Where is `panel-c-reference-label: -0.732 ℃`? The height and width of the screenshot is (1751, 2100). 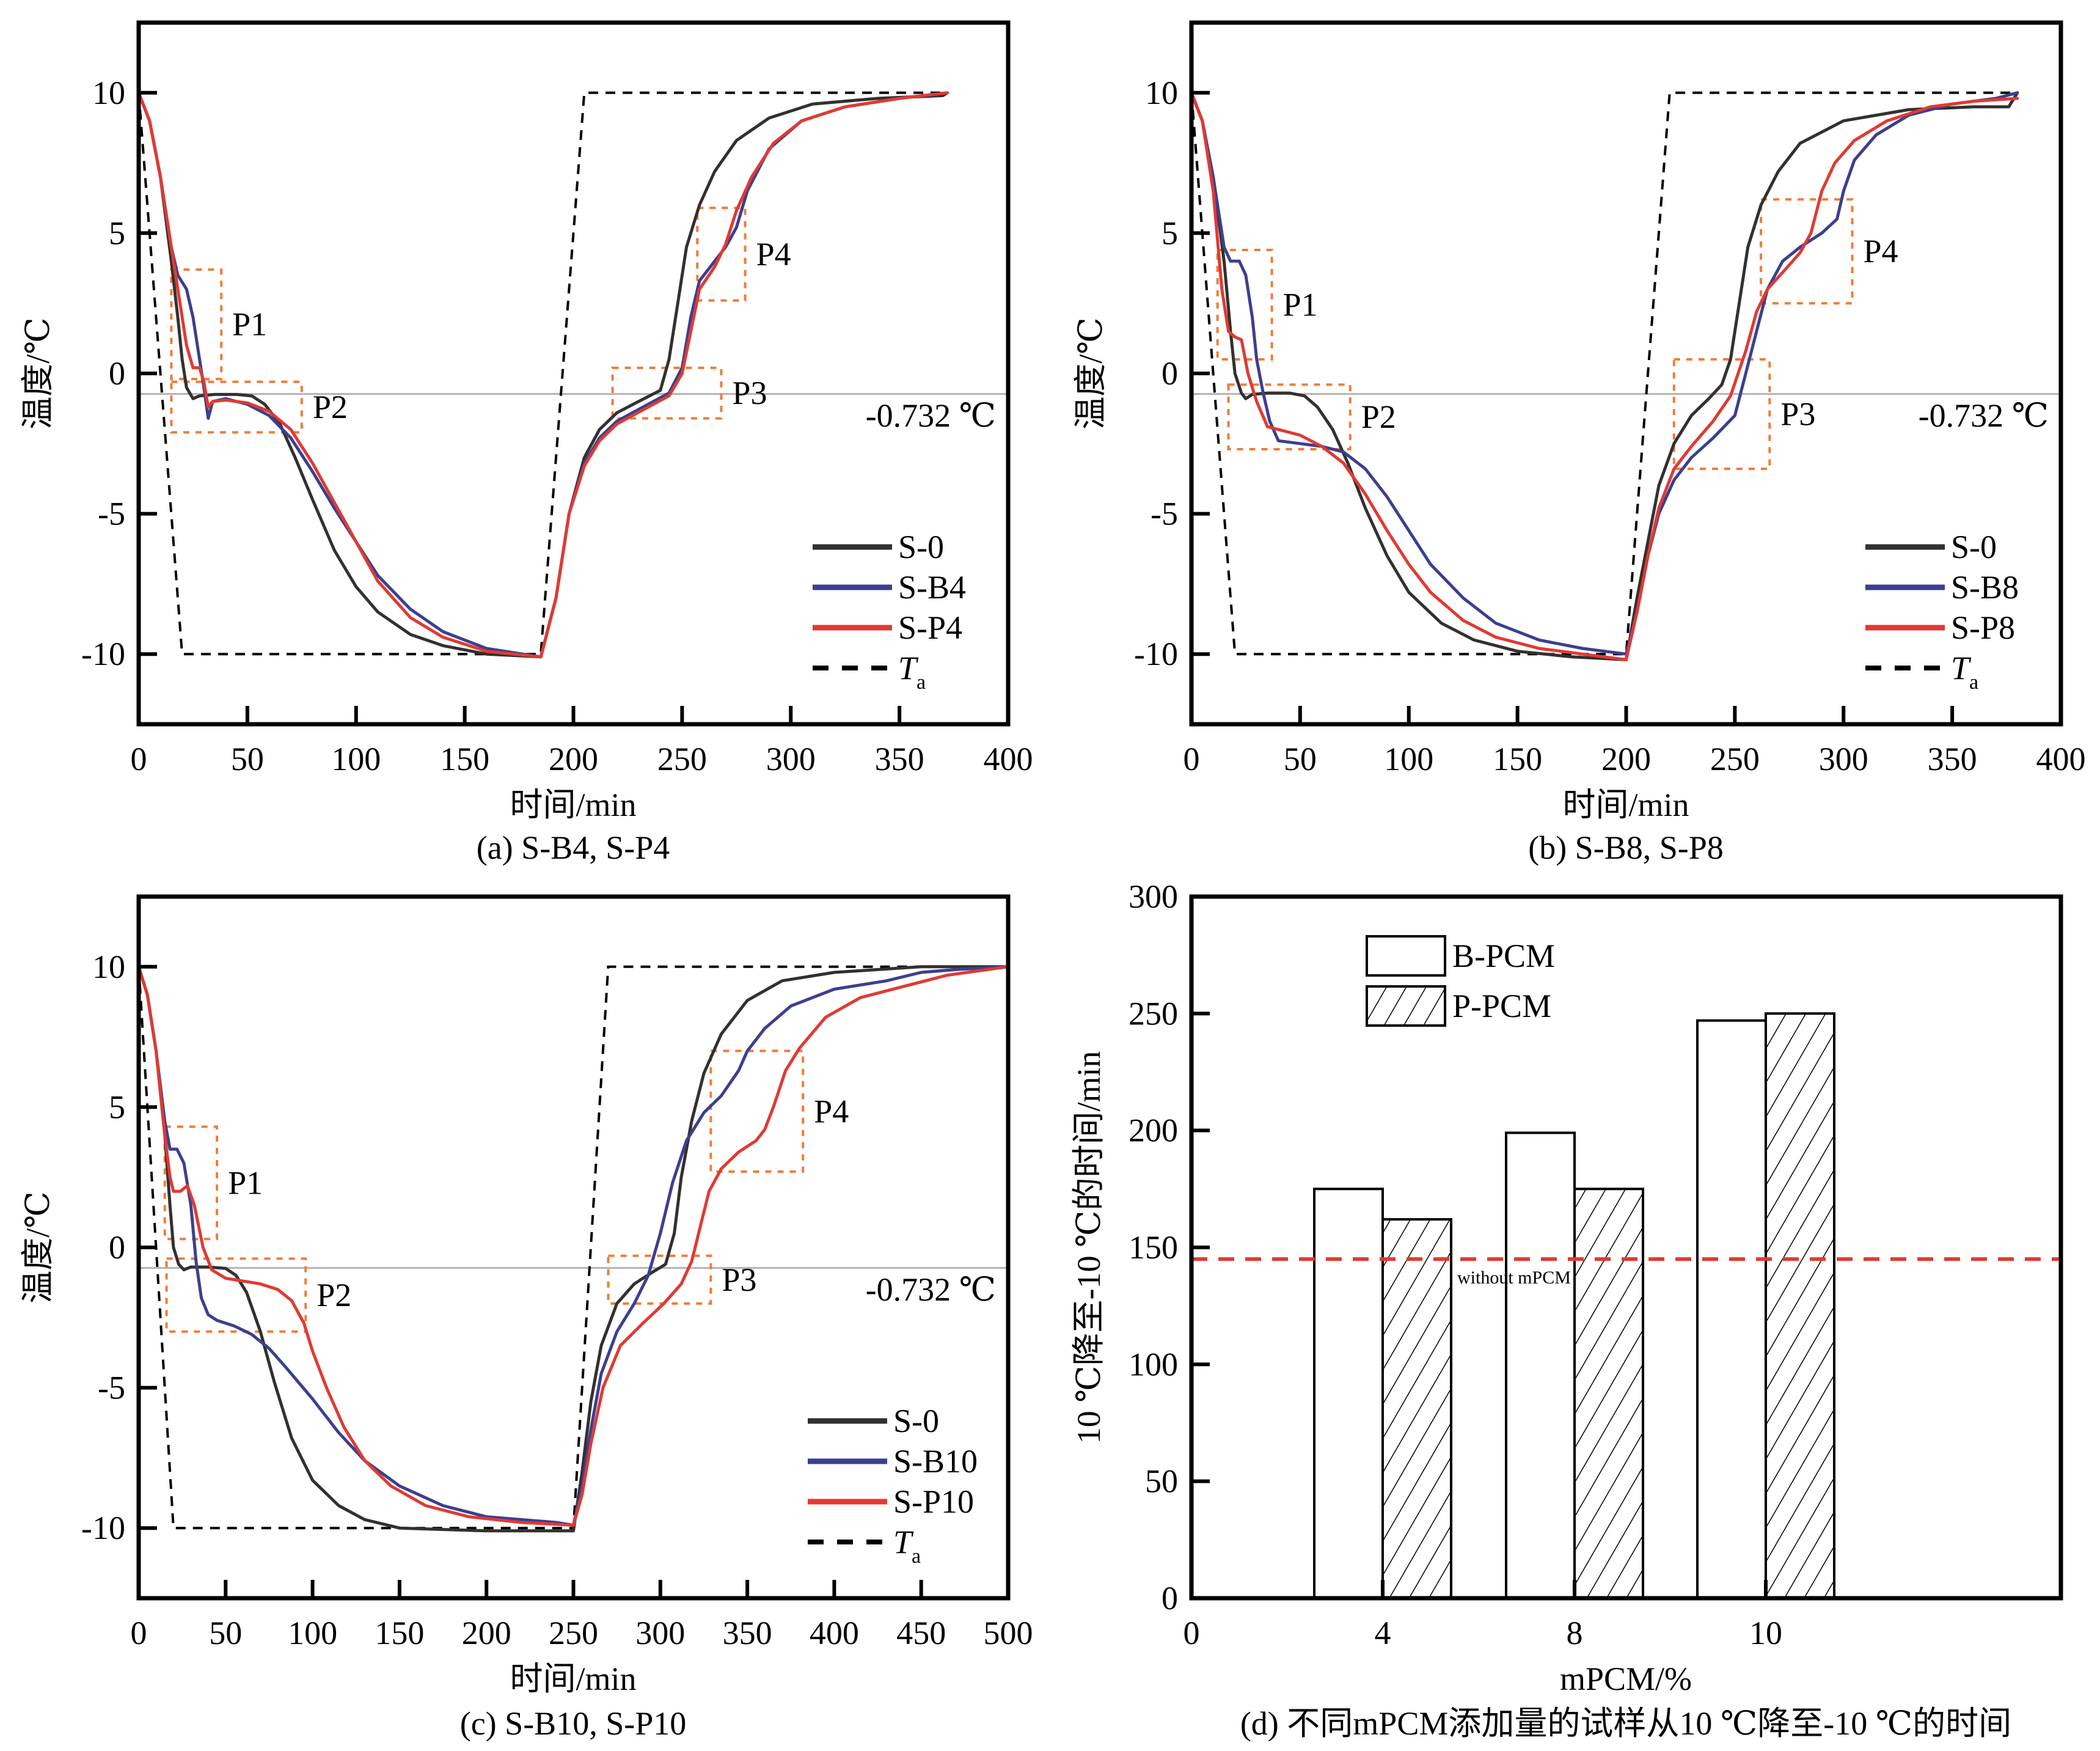 panel-c-reference-label: -0.732 ℃ is located at coordinates (931, 1289).